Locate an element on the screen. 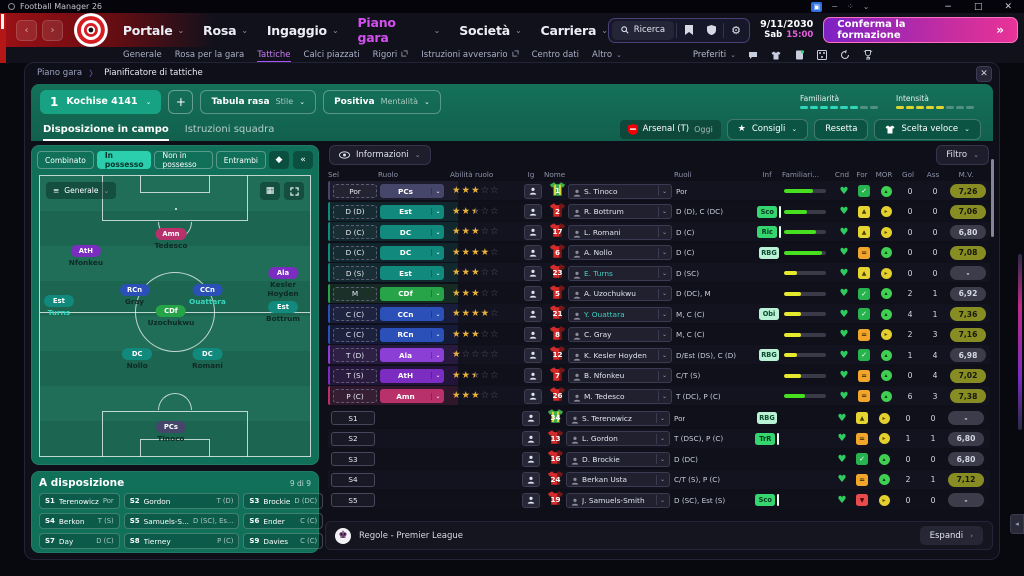  selection-box: S4 is located at coordinates (353, 479).